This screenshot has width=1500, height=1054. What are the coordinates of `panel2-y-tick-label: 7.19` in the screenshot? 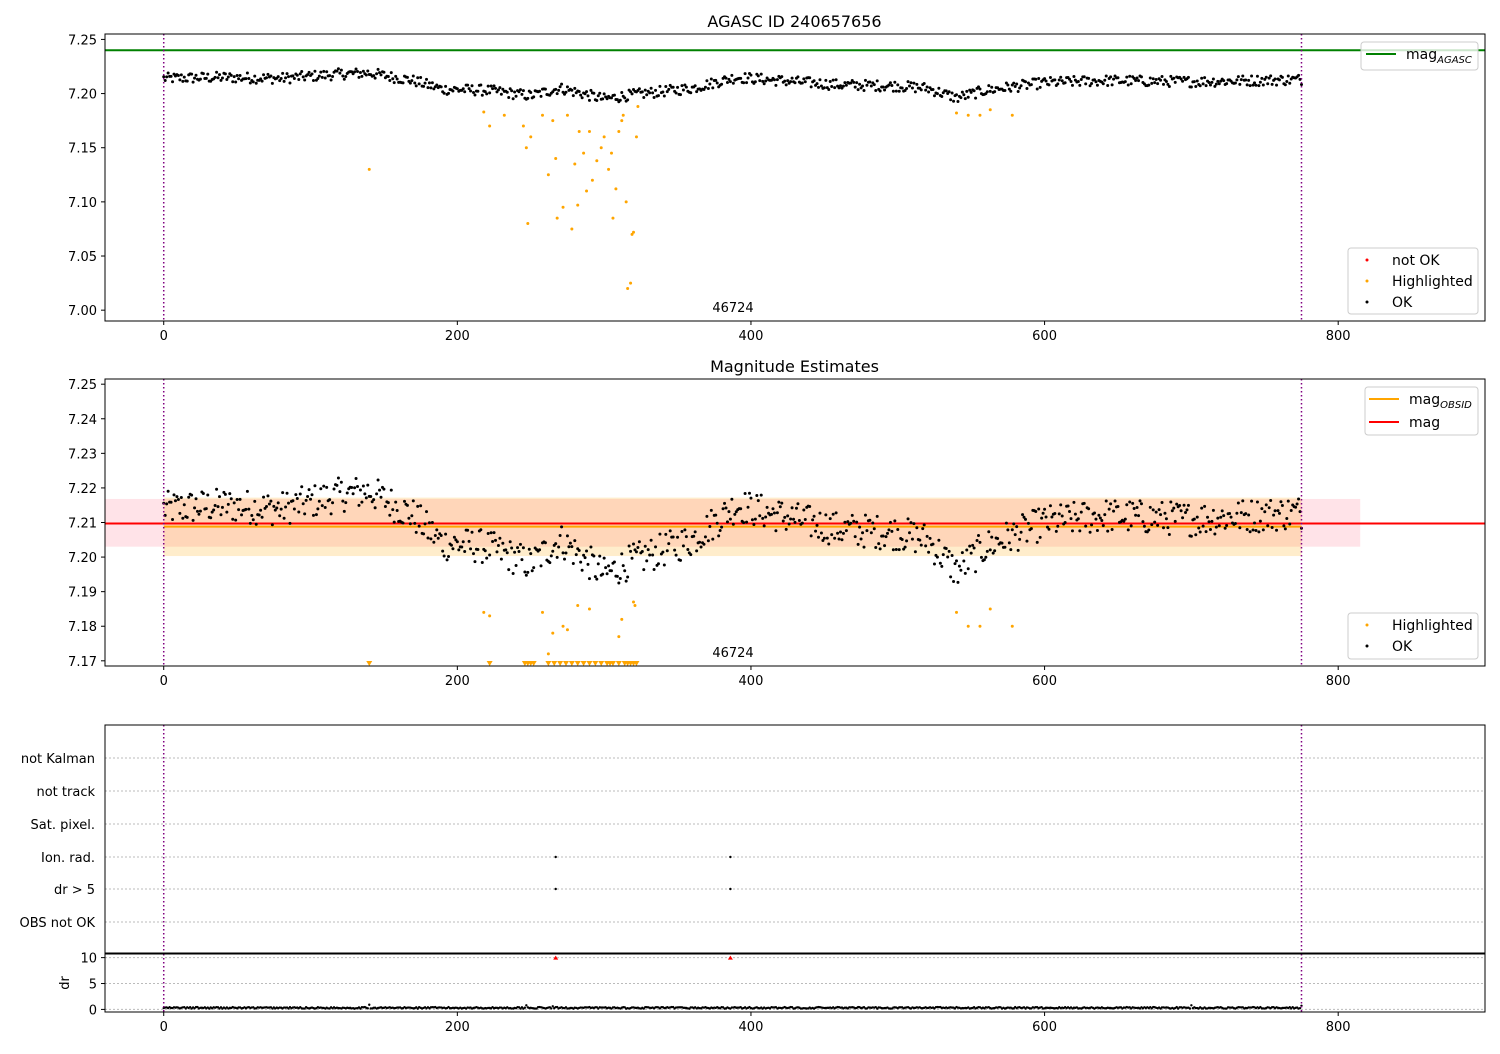 It's located at (82, 593).